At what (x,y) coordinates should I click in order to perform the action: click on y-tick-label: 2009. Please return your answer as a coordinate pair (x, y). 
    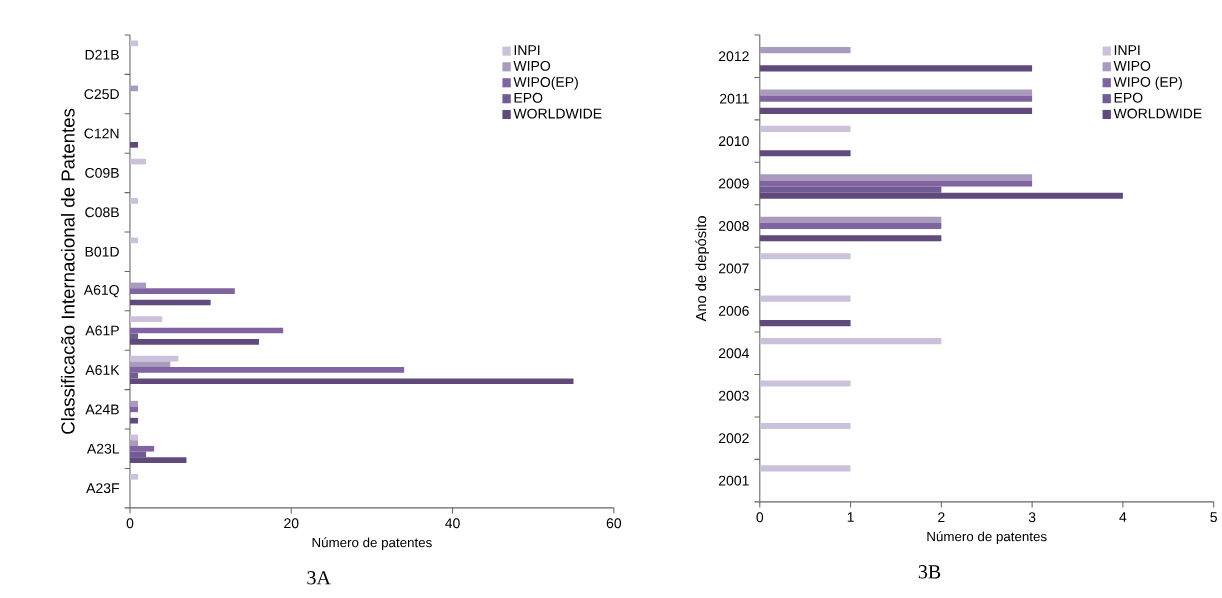
    Looking at the image, I should click on (733, 183).